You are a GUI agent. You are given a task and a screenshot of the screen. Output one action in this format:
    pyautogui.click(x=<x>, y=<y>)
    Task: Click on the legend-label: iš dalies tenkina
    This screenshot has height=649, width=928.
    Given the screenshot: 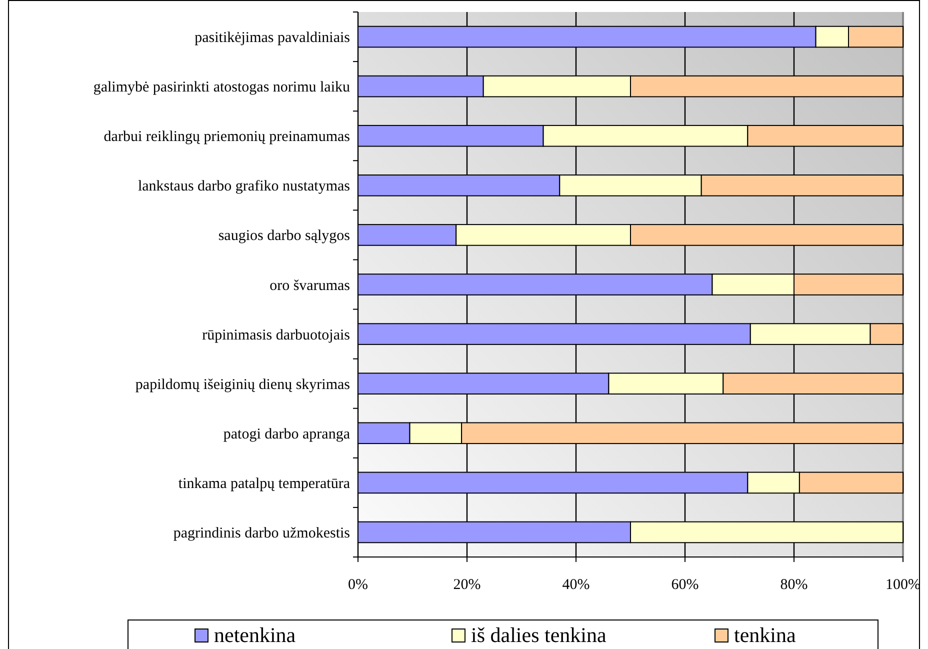 What is the action you would take?
    pyautogui.click(x=539, y=635)
    